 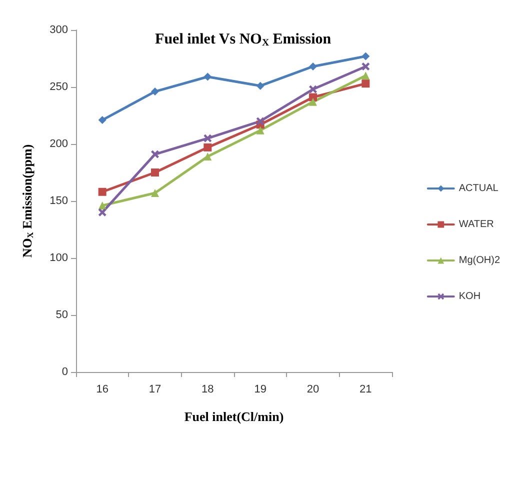 I want to click on x-tick-label: 19, so click(x=260, y=390).